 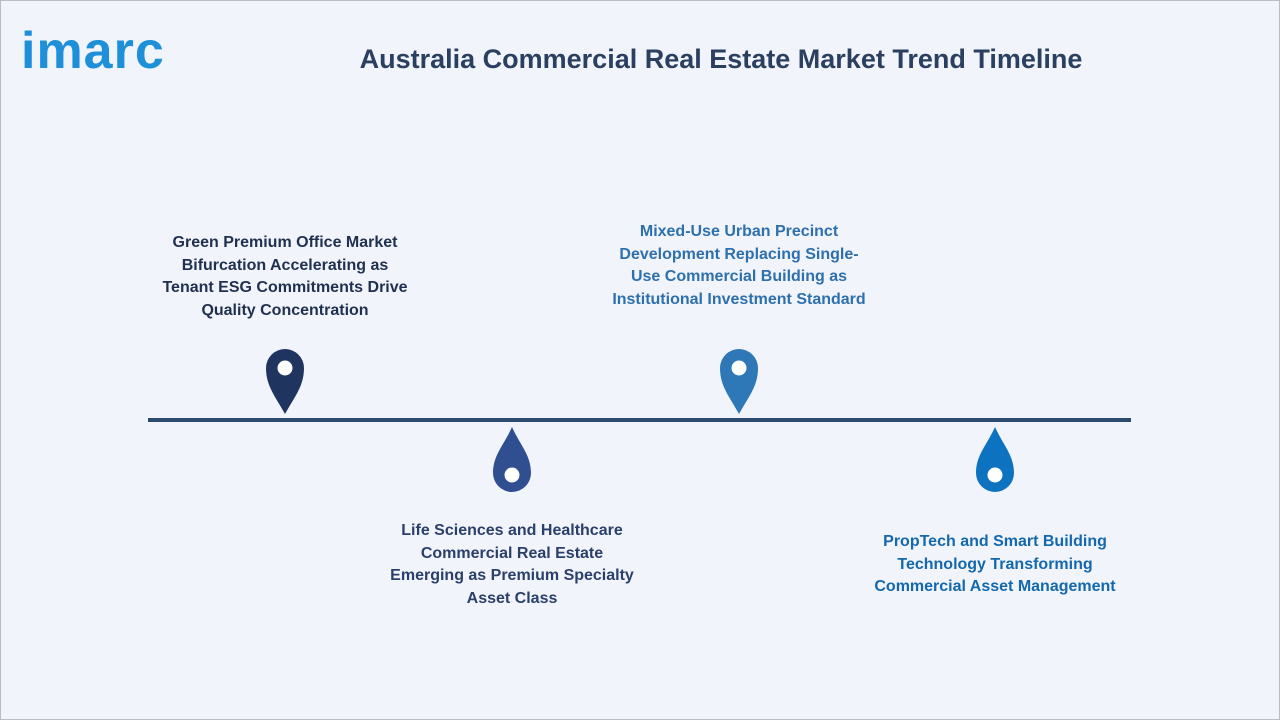 What do you see at coordinates (93, 51) in the screenshot?
I see `logo: imarc` at bounding box center [93, 51].